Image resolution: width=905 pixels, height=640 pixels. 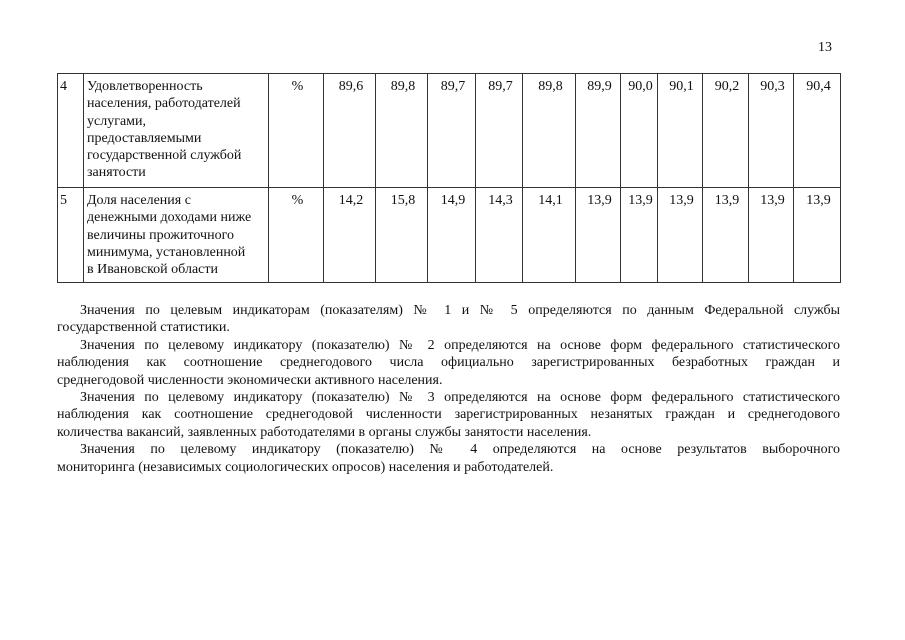 I want to click on value-cell: 90,3, so click(x=771, y=130).